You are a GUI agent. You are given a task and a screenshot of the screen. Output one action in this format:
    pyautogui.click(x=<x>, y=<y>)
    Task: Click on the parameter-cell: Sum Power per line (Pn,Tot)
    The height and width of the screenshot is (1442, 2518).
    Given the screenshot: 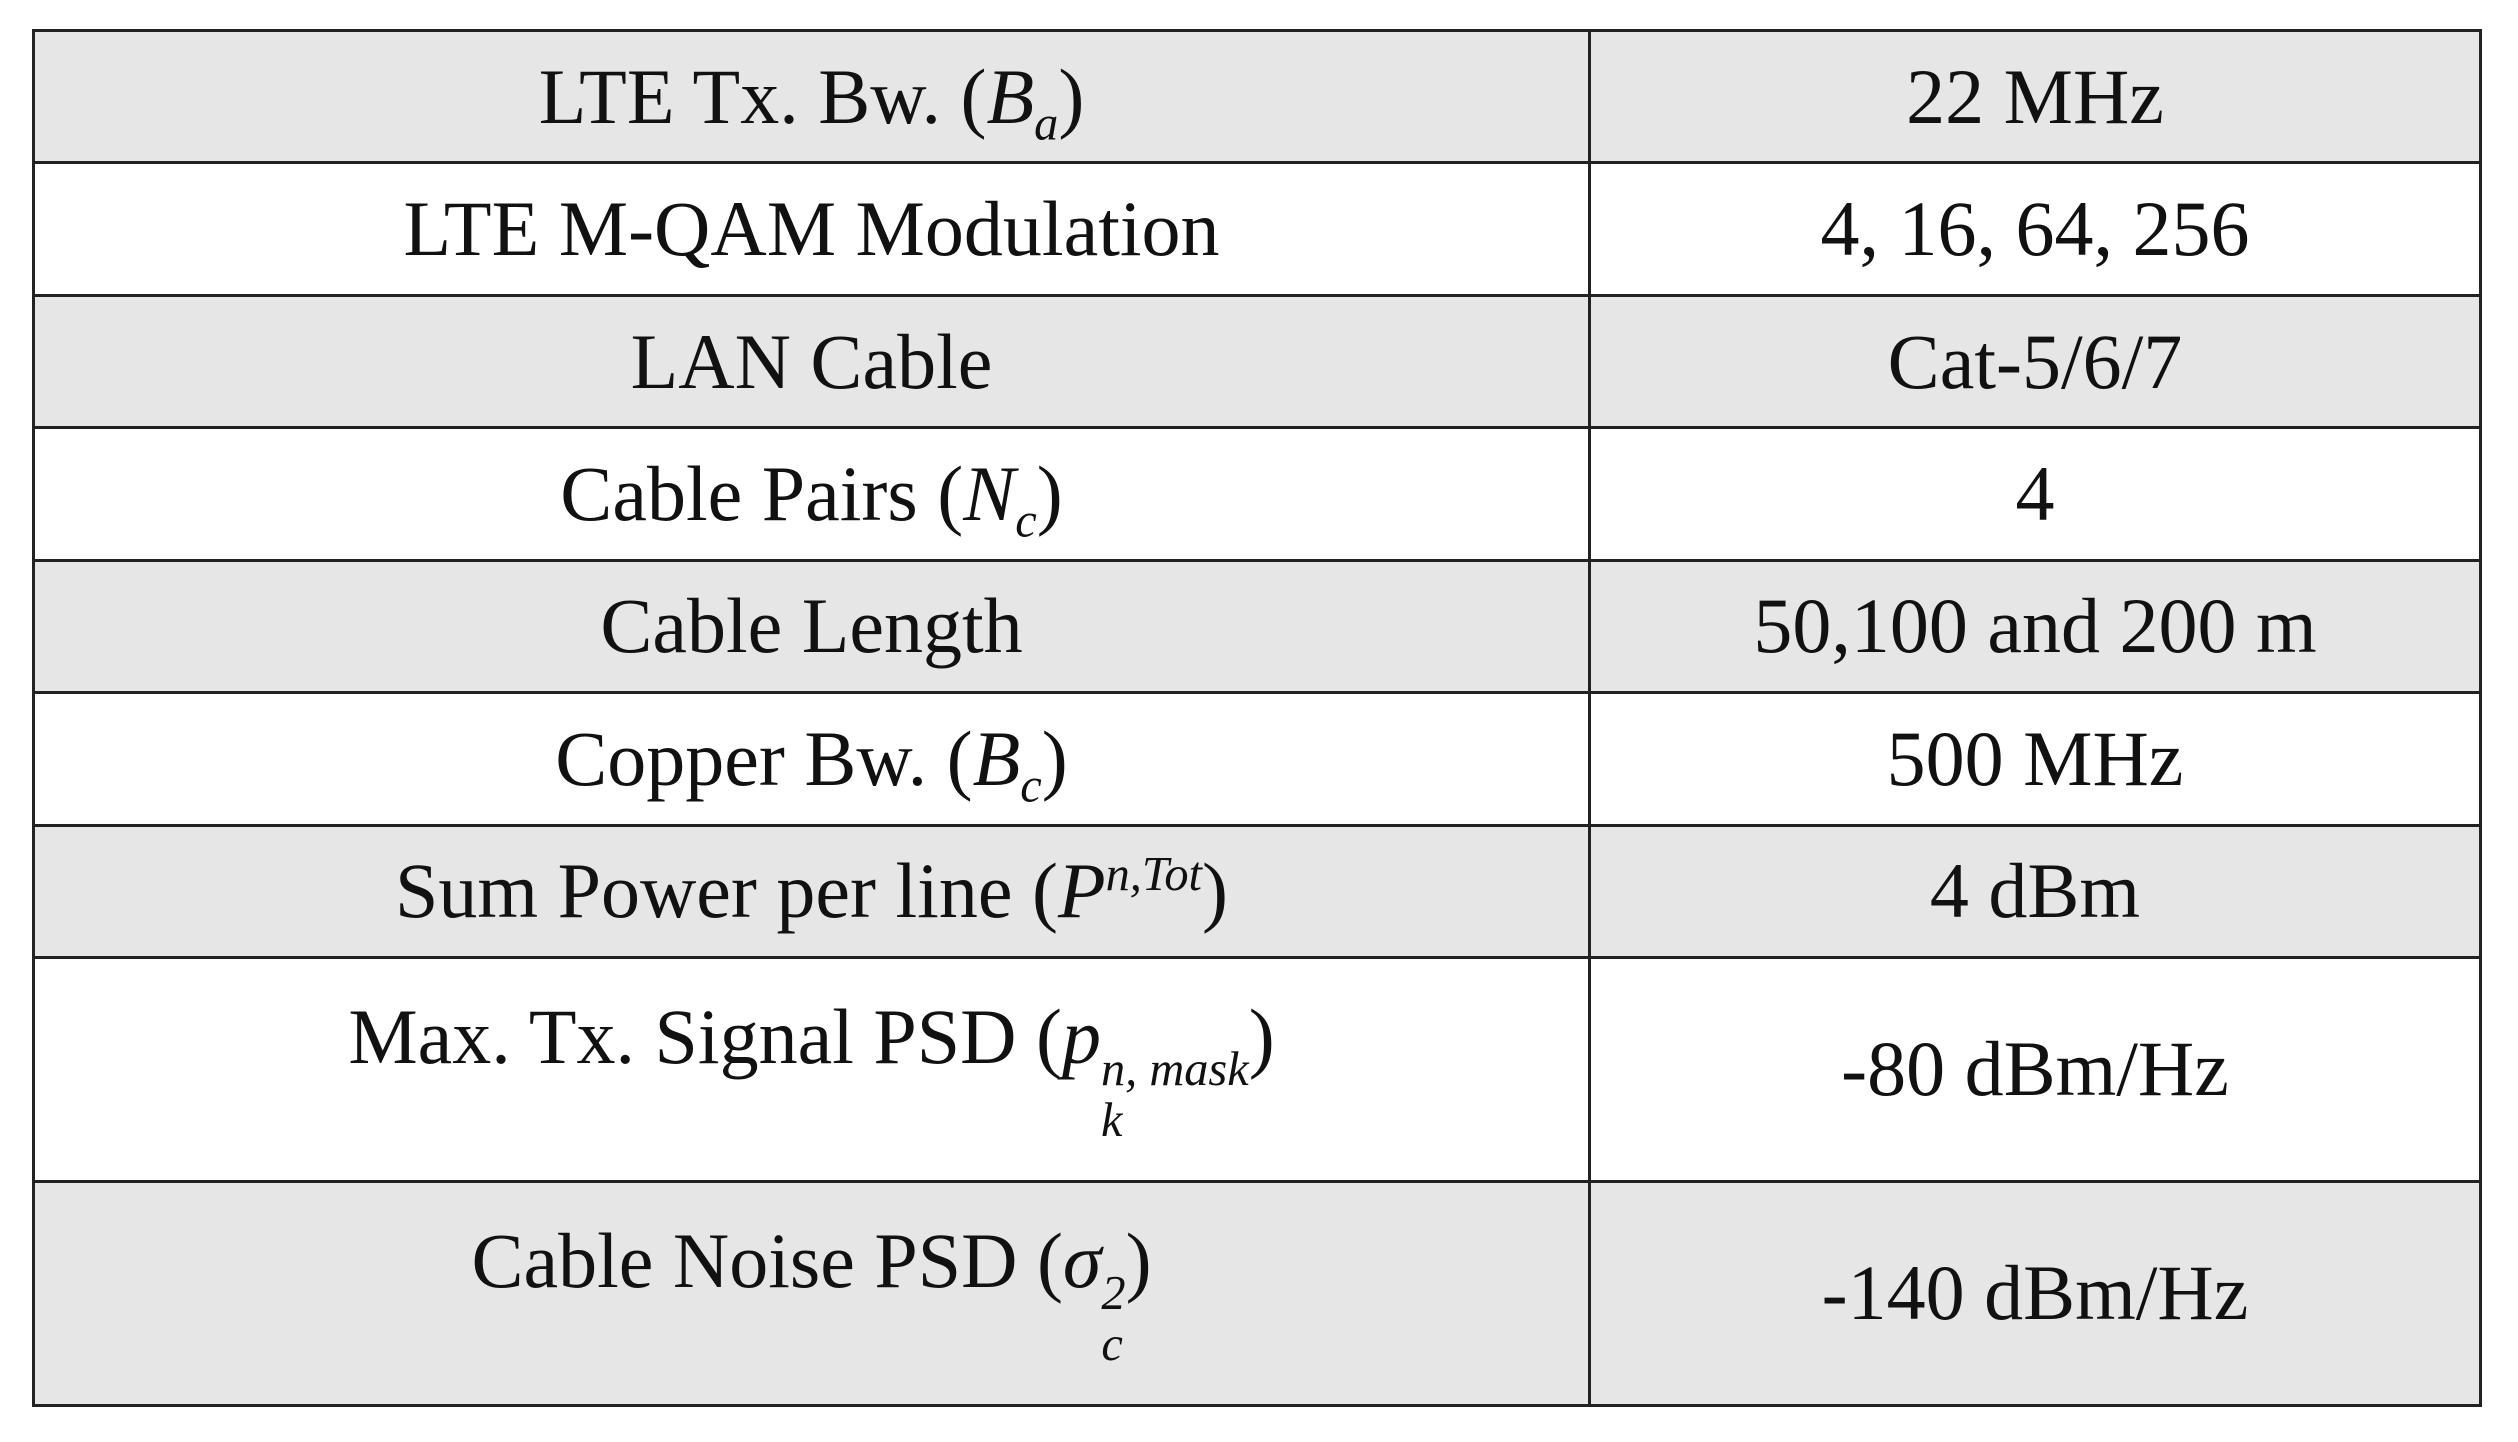 What is the action you would take?
    pyautogui.click(x=811, y=891)
    